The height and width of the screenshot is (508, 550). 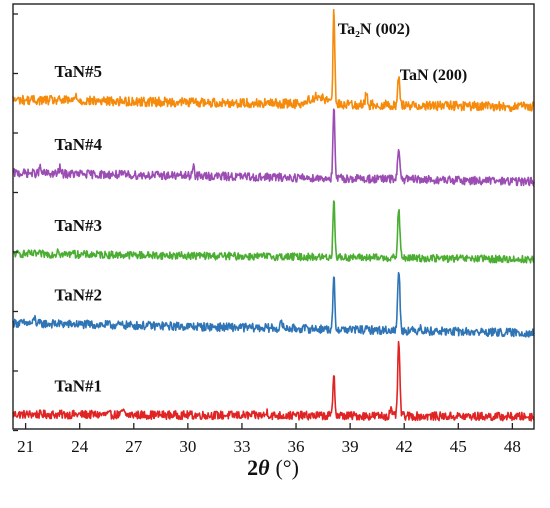 What do you see at coordinates (433, 75) in the screenshot?
I see `peak-annotation-tan: TaN (200)` at bounding box center [433, 75].